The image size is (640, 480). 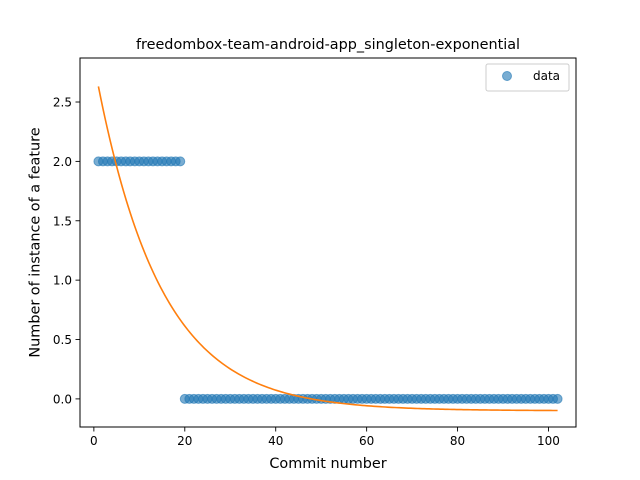 What do you see at coordinates (457, 441) in the screenshot?
I see `x-tick-label: 80` at bounding box center [457, 441].